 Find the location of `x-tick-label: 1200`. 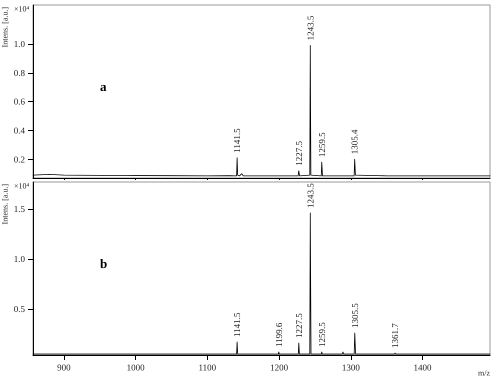

x-tick-label: 1200 is located at coordinates (279, 367).